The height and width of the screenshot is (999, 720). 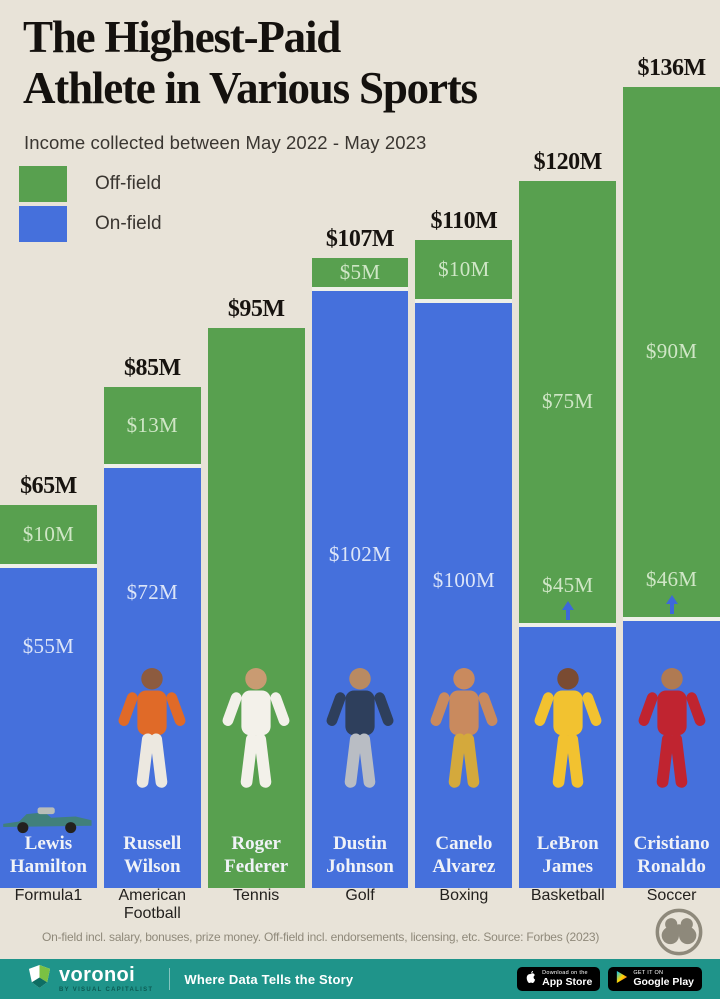 I want to click on bar-column-golf: $107M $5M $102M Dustin Johnson Golf, so click(x=360, y=467).